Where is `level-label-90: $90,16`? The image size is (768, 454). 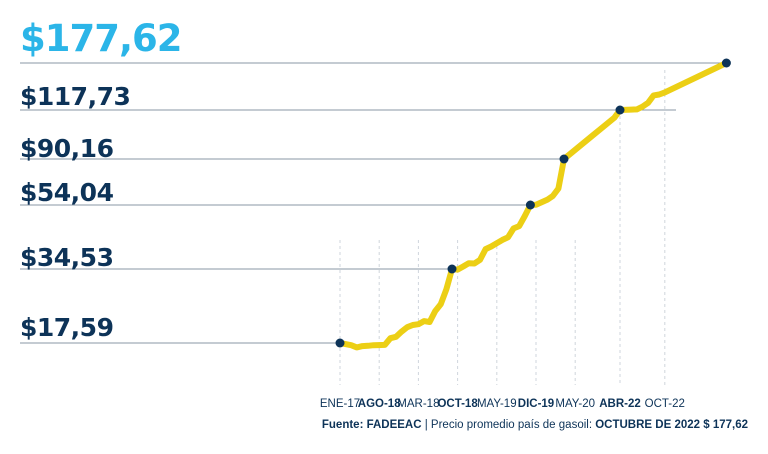
level-label-90: $90,16 is located at coordinates (67, 148).